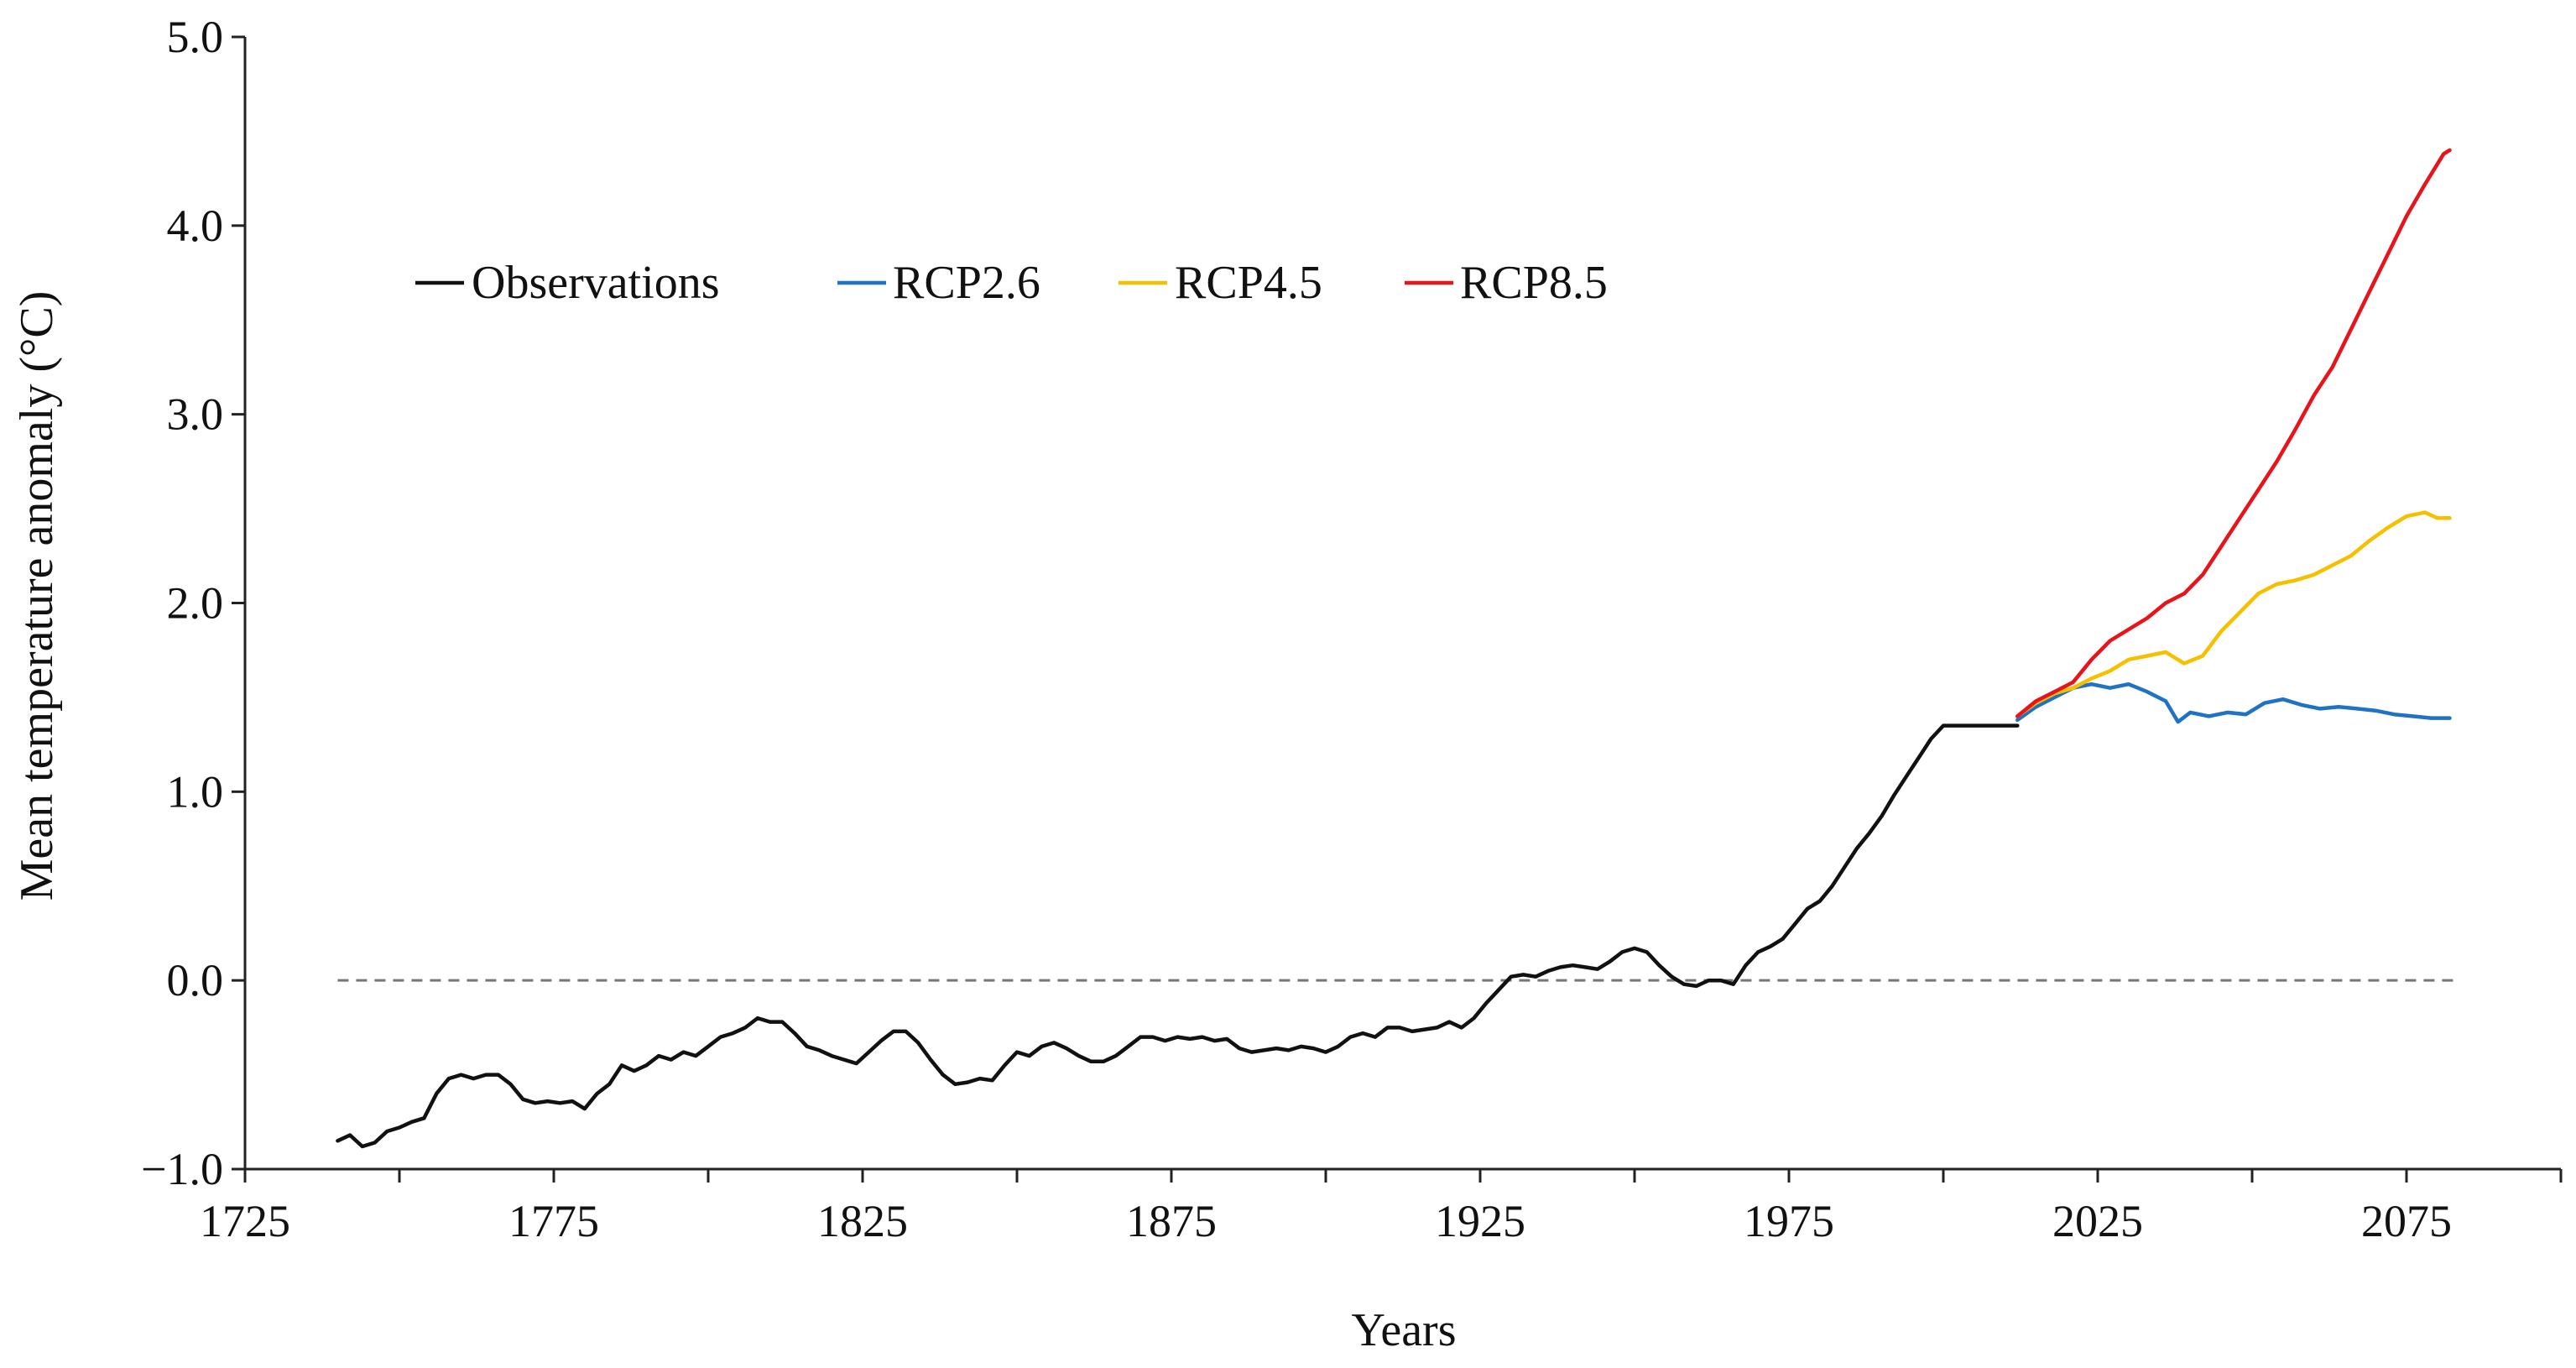 Image resolution: width=2576 pixels, height=1368 pixels. I want to click on y-axis-ticks: −1.0 0.0 1.0 2.0 3.0 4.0 5.0, so click(193, 603).